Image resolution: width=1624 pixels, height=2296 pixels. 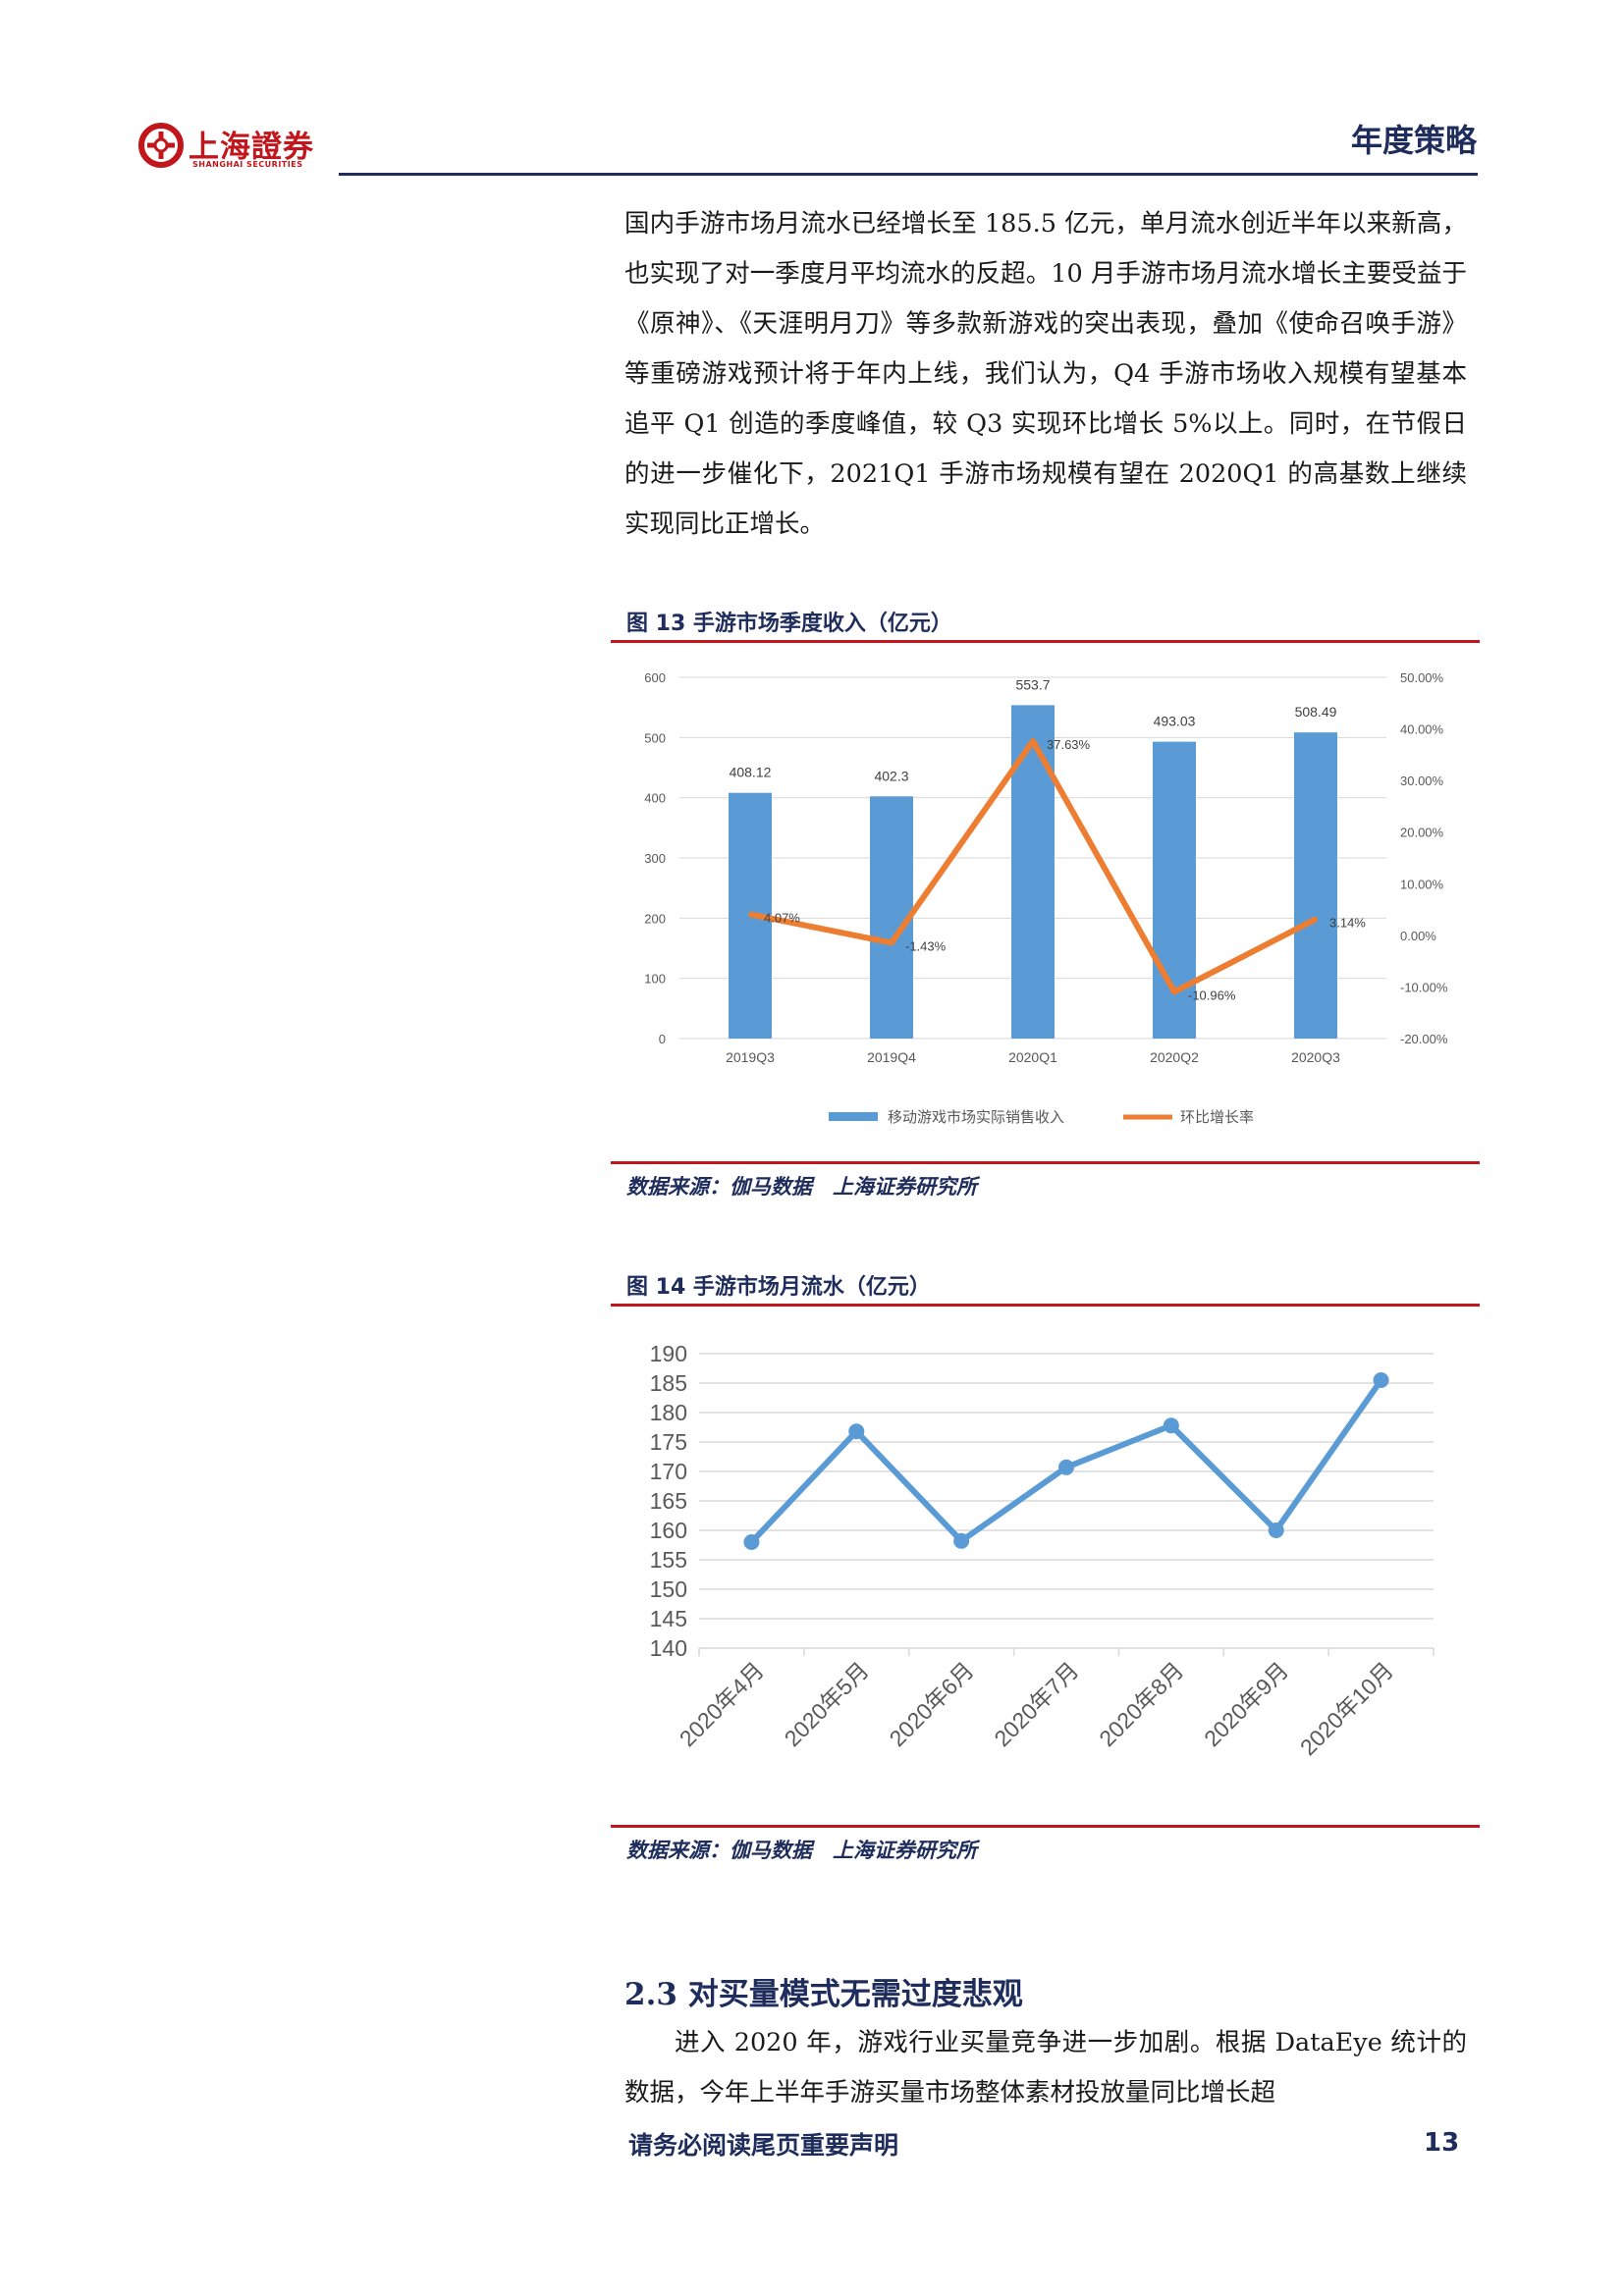 What do you see at coordinates (1422, 781) in the screenshot?
I see `y2-tick-label: 30.00%` at bounding box center [1422, 781].